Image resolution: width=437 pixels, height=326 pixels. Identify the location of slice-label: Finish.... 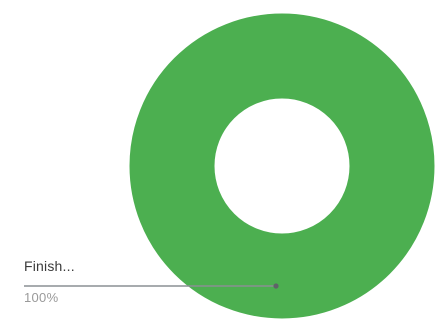
(49, 266).